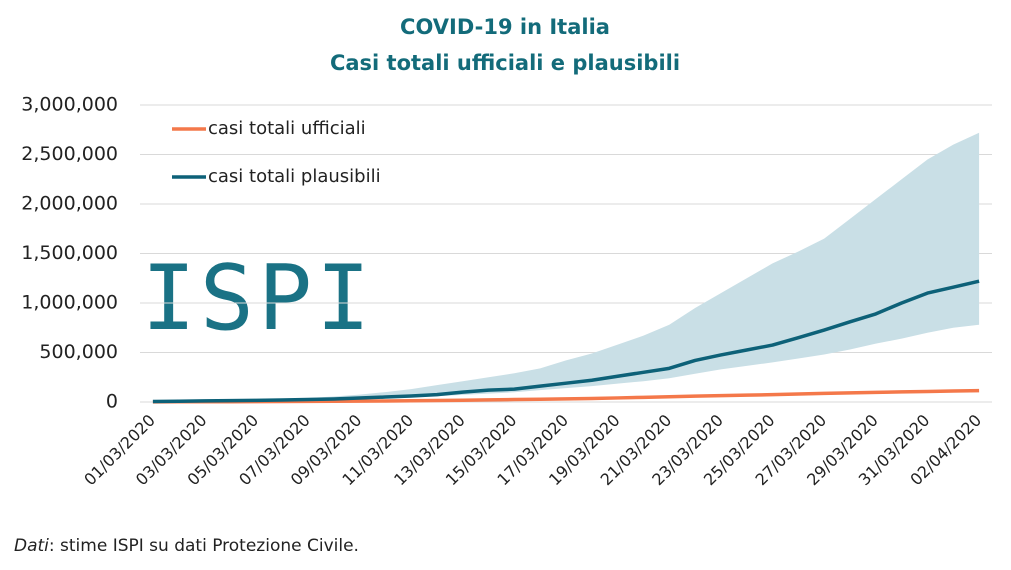  I want to click on y-tick-label: 0, so click(112, 402).